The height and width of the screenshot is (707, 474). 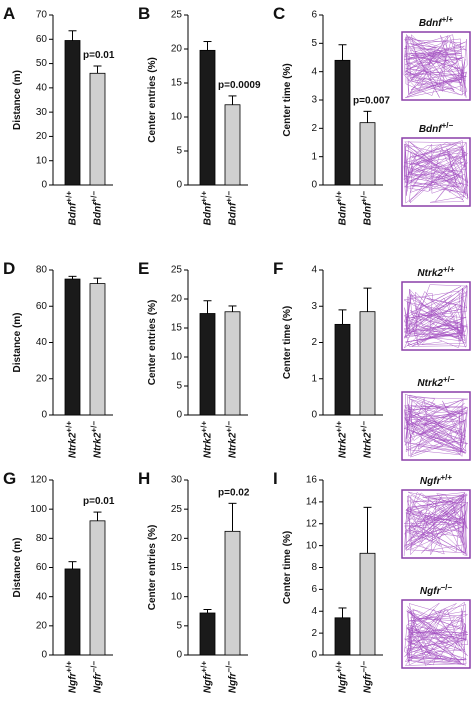 What do you see at coordinates (38, 480) in the screenshot?
I see `y-tick-label: 120` at bounding box center [38, 480].